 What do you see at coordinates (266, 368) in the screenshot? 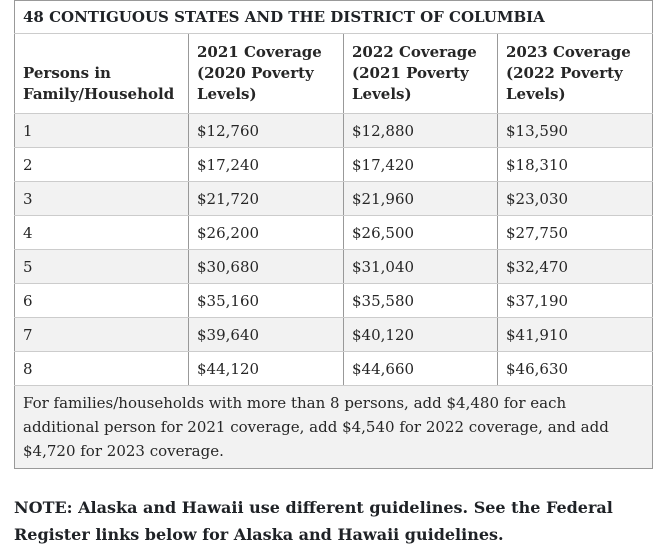
I see `amount-cell-2021: $44,120` at bounding box center [266, 368].